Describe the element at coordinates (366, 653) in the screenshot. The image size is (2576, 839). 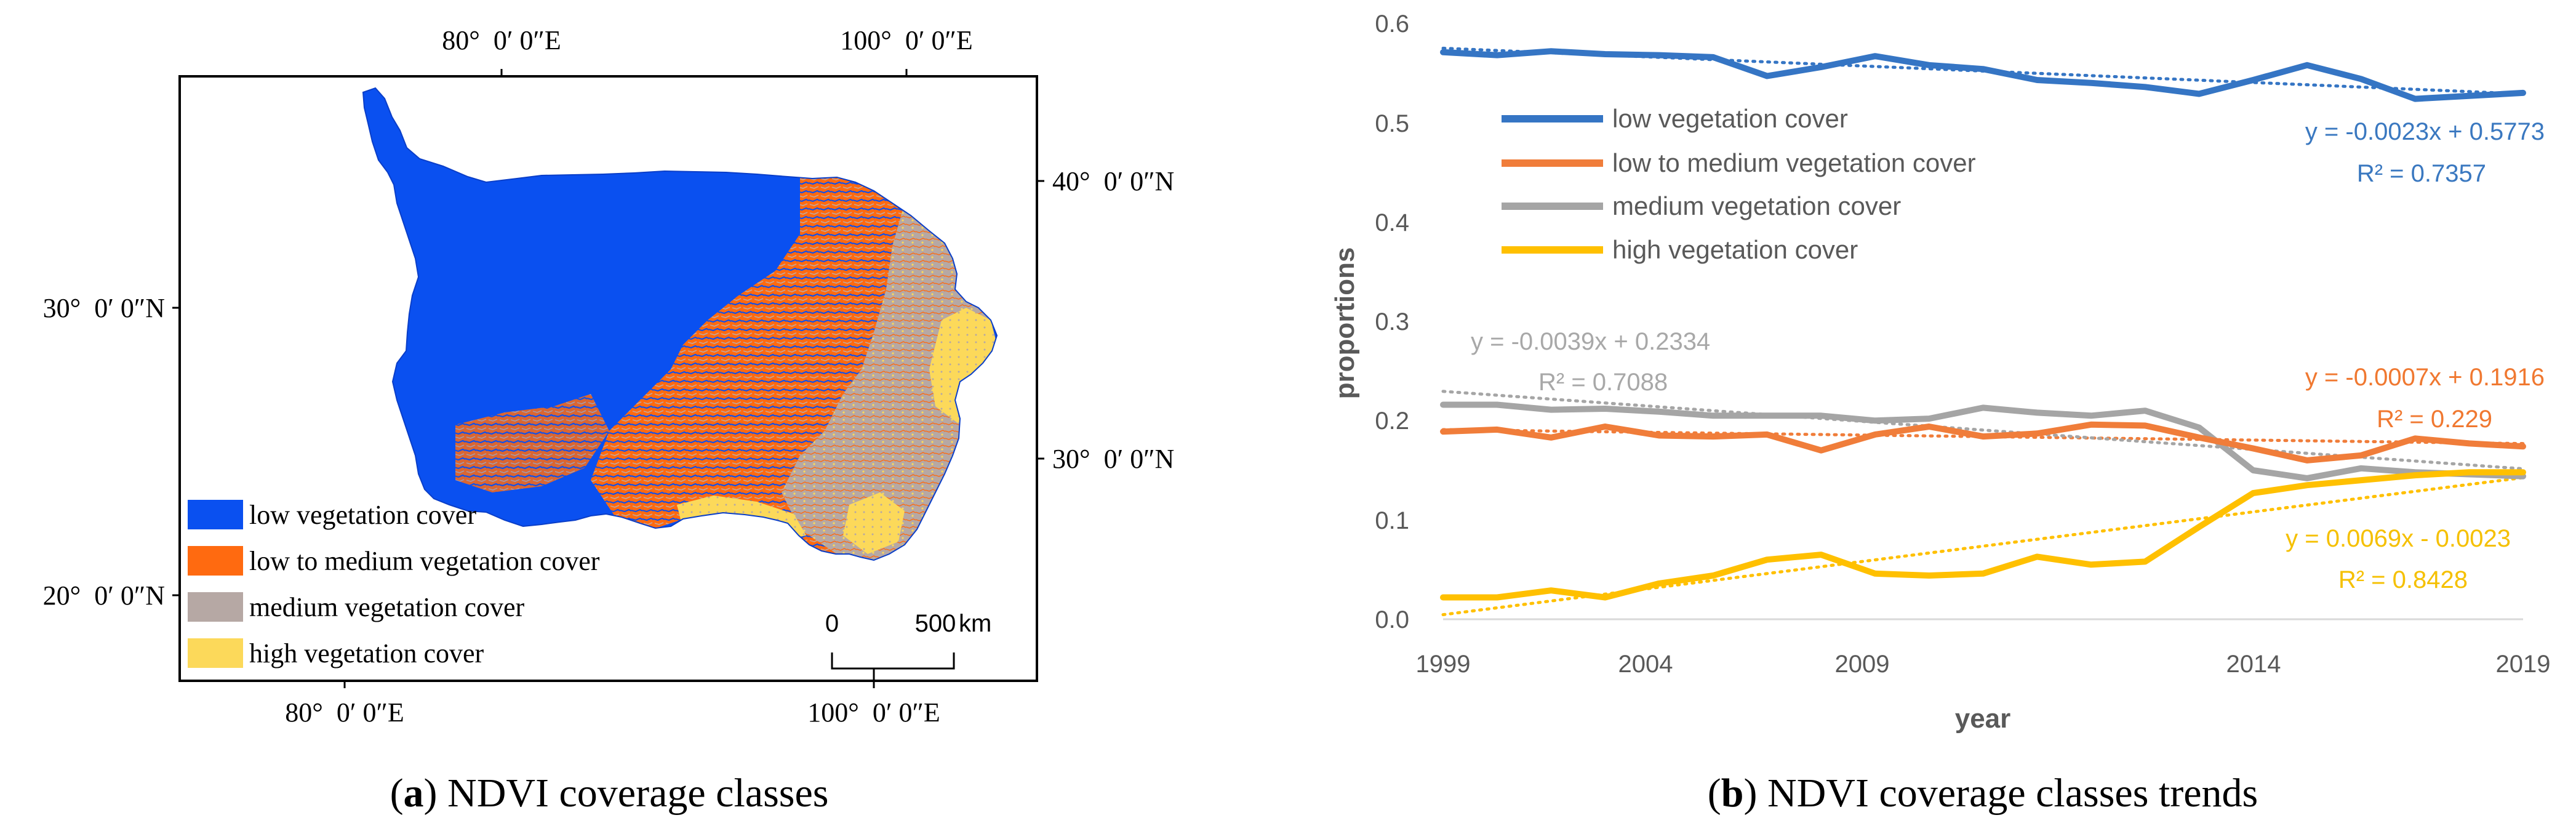
I see `legend-label-high: high vegetation cover` at that location.